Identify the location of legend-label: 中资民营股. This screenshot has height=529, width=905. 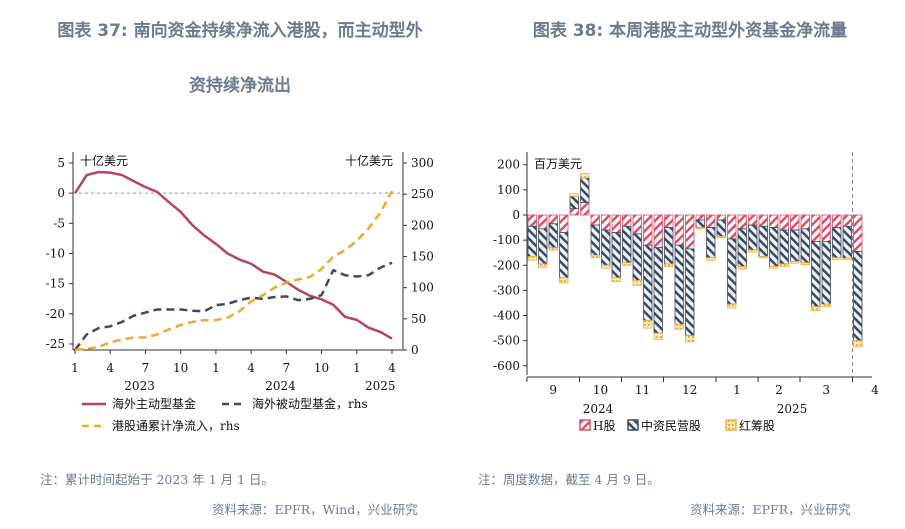
(671, 425).